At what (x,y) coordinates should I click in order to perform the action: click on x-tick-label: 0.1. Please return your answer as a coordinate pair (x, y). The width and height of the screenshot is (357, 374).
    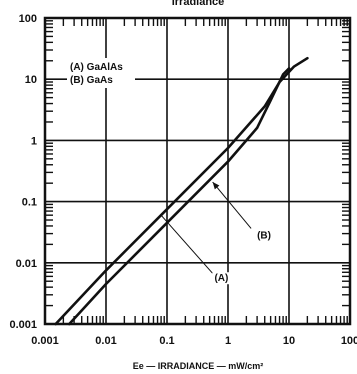
    Looking at the image, I should click on (166, 341).